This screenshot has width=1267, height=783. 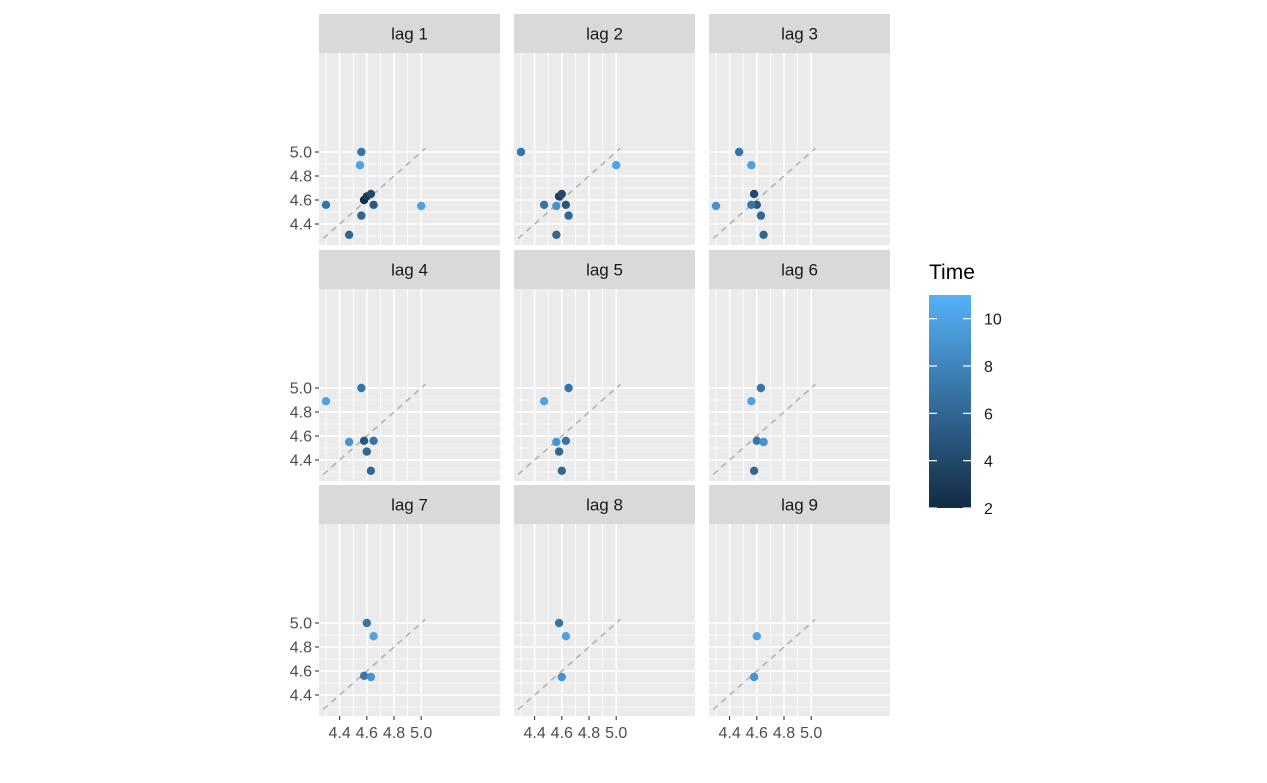 I want to click on time-legend: Time 10 8 6 4 2, so click(x=965, y=389).